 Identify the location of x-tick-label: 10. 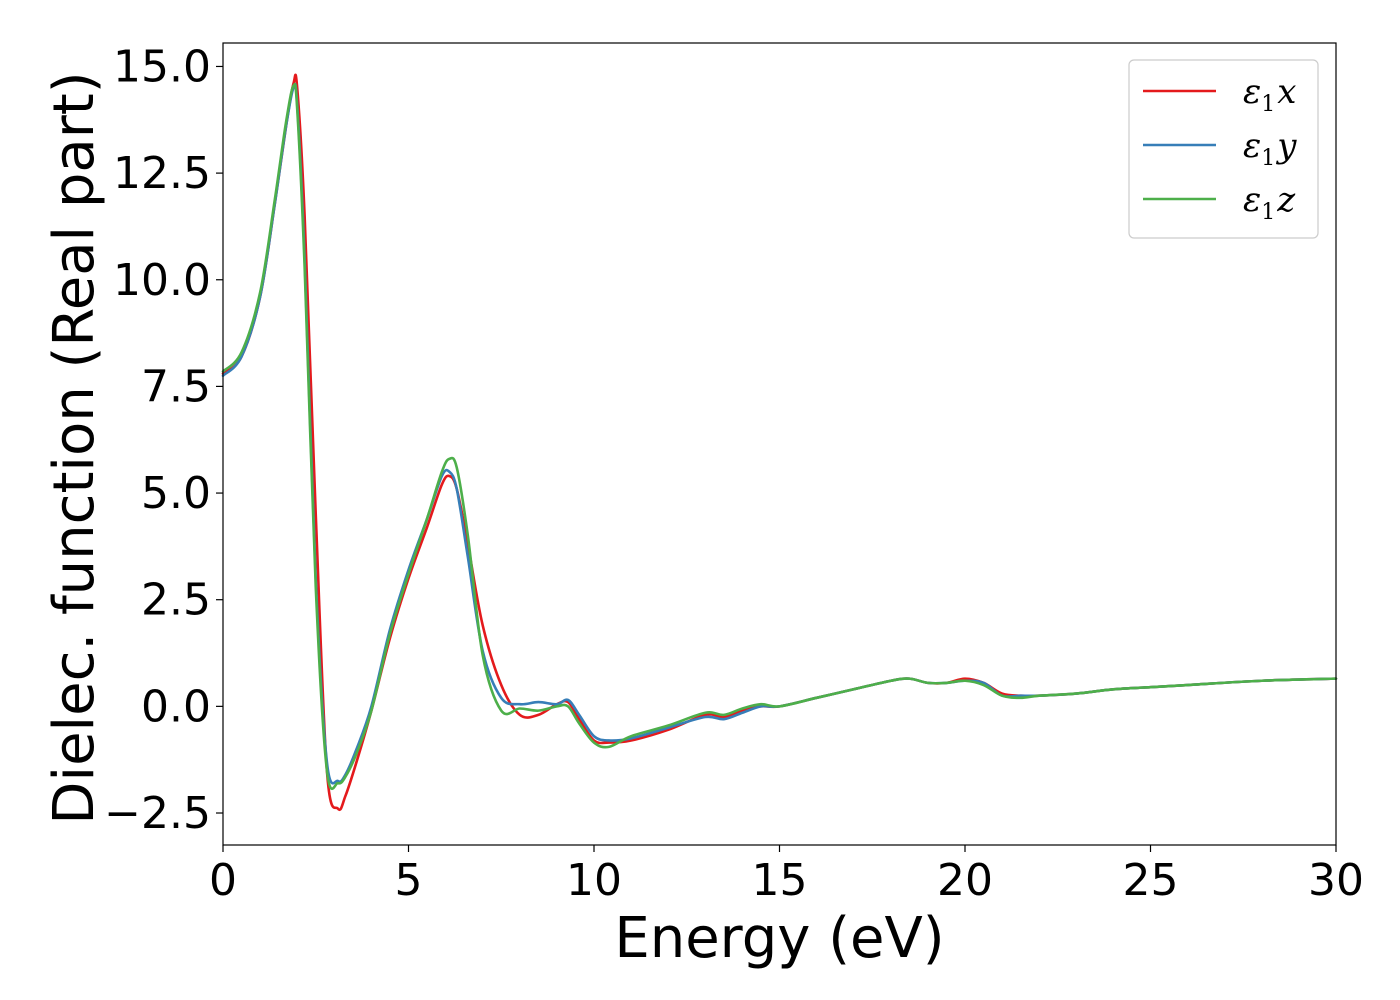
(594, 880).